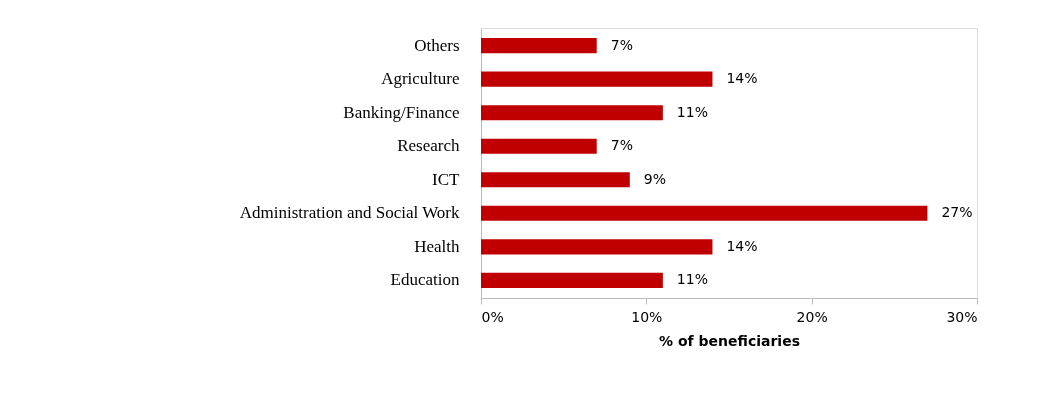  What do you see at coordinates (437, 45) in the screenshot?
I see `y-tick-label: Others` at bounding box center [437, 45].